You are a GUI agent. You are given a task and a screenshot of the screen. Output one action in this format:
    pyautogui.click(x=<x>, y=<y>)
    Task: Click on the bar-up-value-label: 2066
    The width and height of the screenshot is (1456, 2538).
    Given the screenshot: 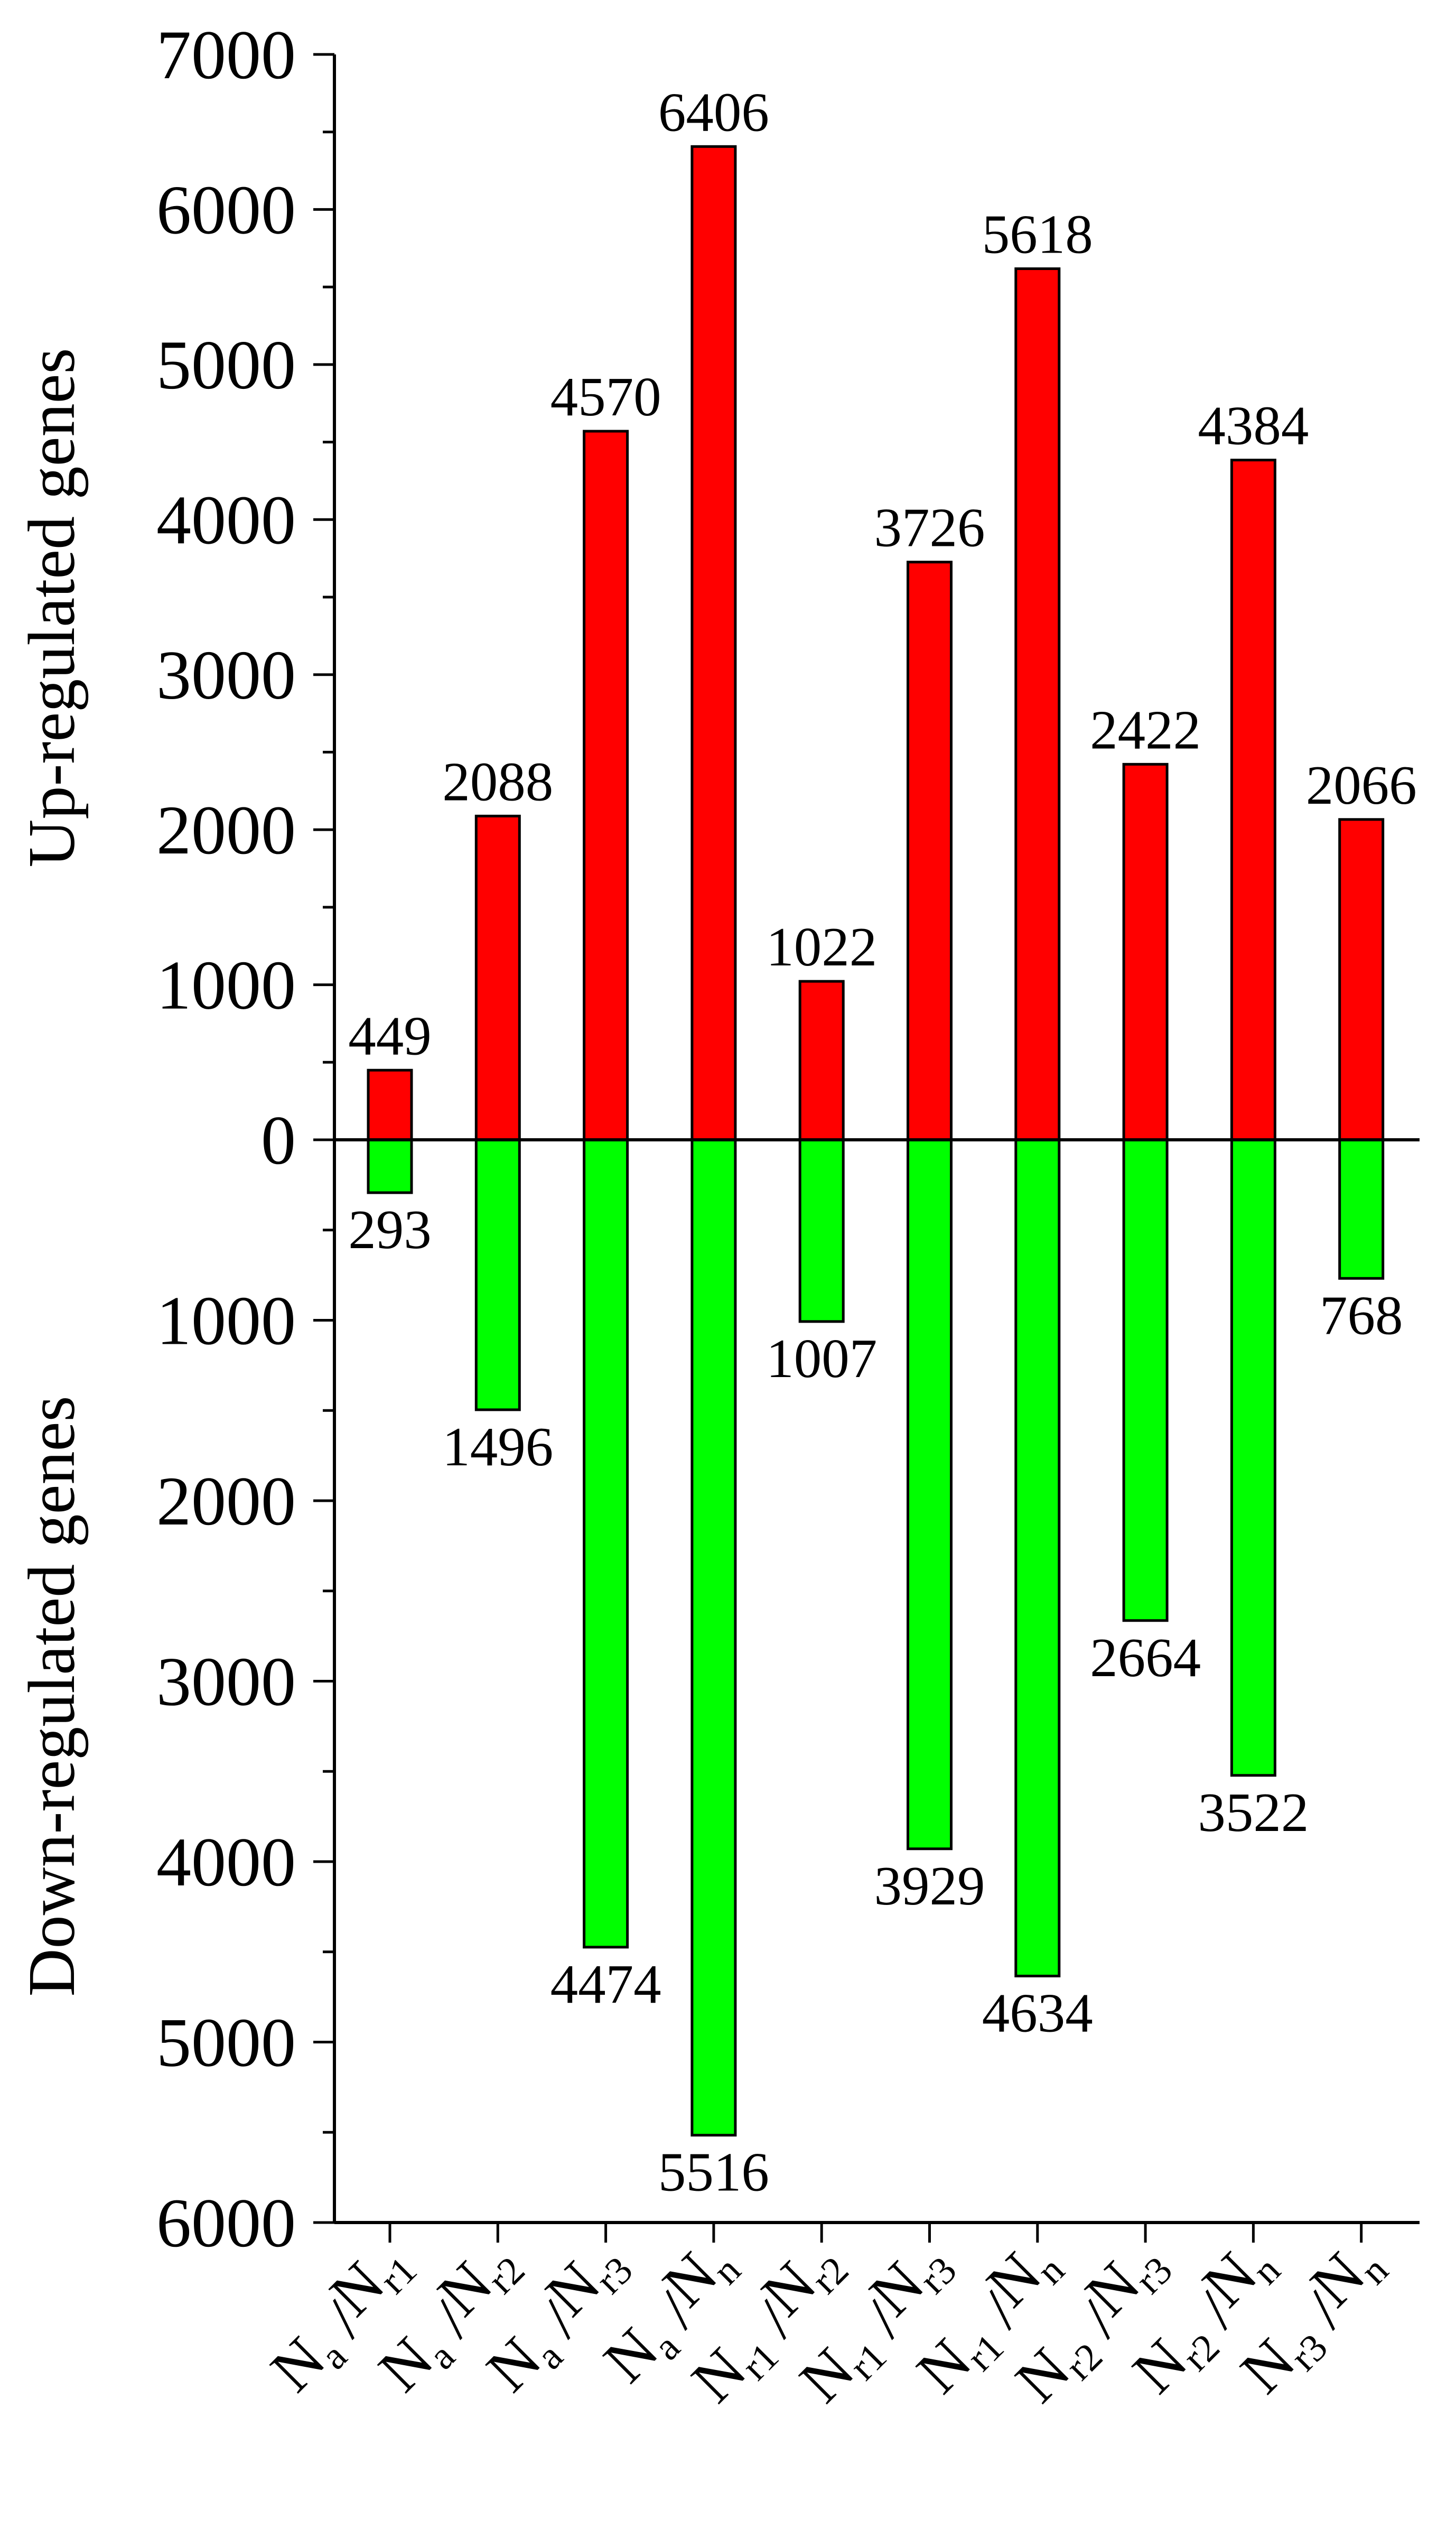 What is the action you would take?
    pyautogui.click(x=1361, y=785)
    